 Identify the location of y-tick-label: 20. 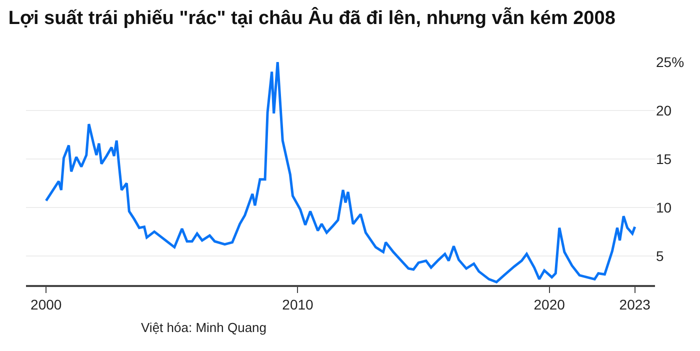
(664, 110).